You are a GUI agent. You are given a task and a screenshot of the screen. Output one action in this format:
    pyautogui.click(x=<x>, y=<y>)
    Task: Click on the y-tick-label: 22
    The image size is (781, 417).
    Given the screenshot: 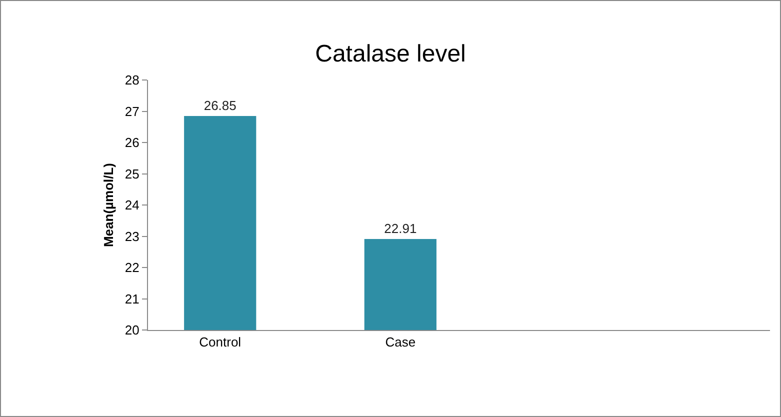 What is the action you would take?
    pyautogui.click(x=132, y=268)
    